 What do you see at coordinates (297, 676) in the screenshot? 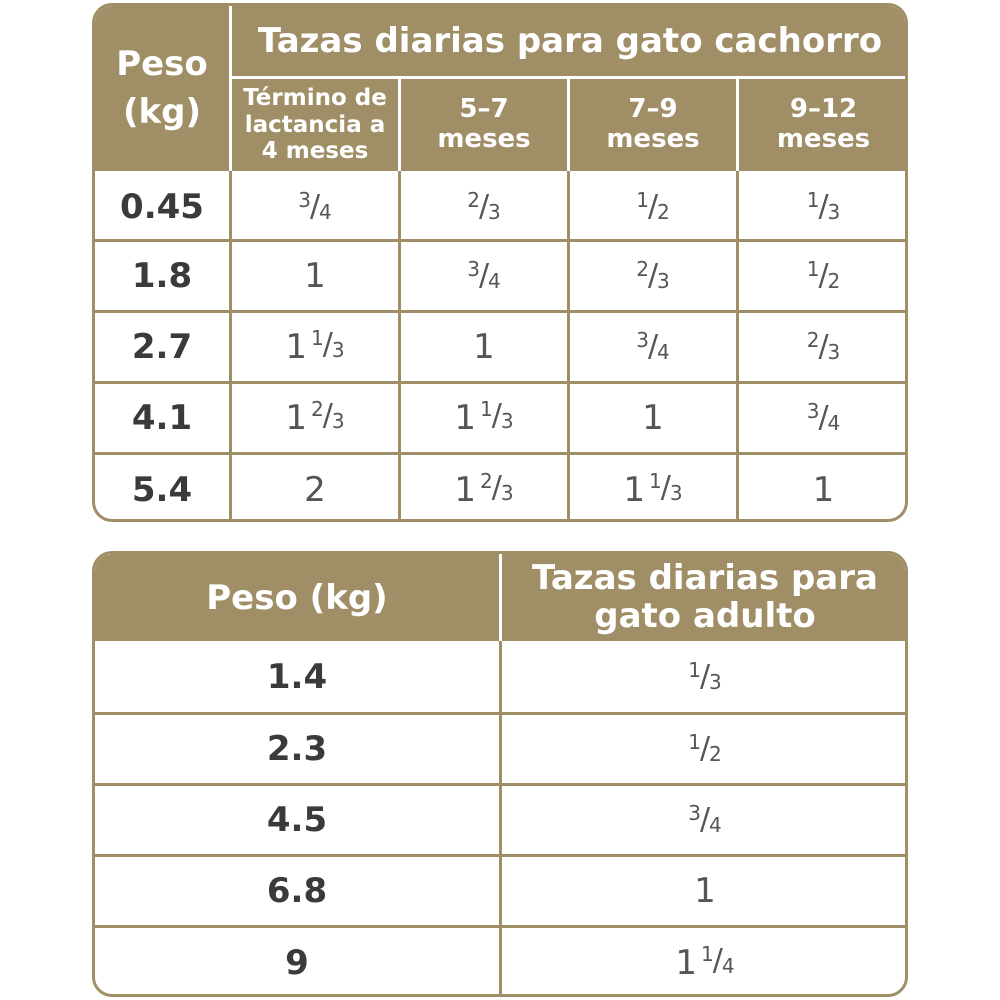
I see `weight-cell: 1.4` at bounding box center [297, 676].